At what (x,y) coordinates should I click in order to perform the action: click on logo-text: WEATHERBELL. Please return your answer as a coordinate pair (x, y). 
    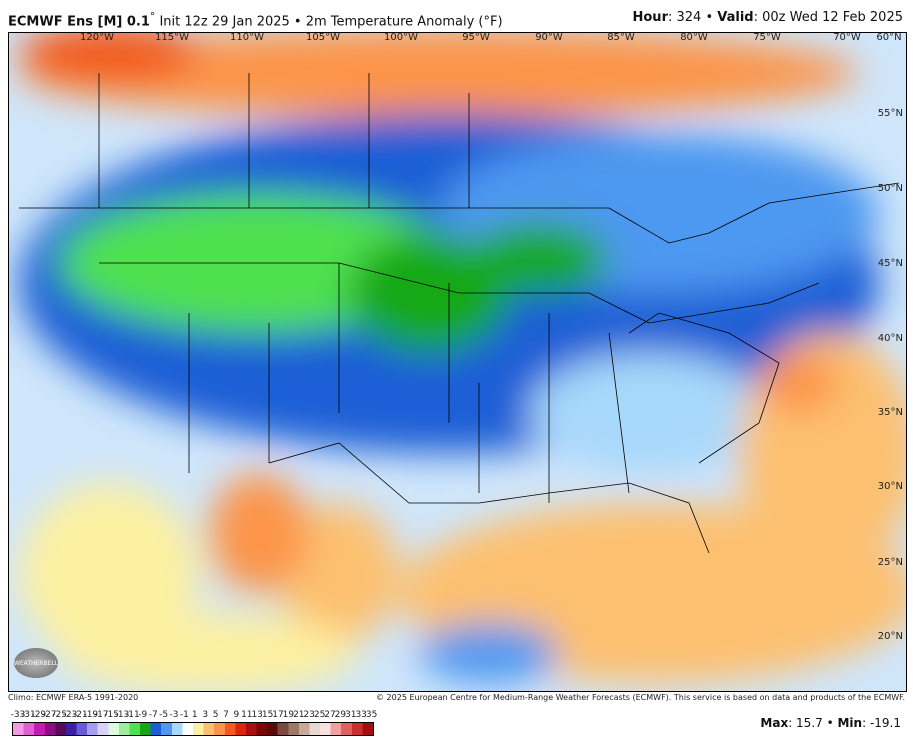
    Looking at the image, I should click on (36, 663).